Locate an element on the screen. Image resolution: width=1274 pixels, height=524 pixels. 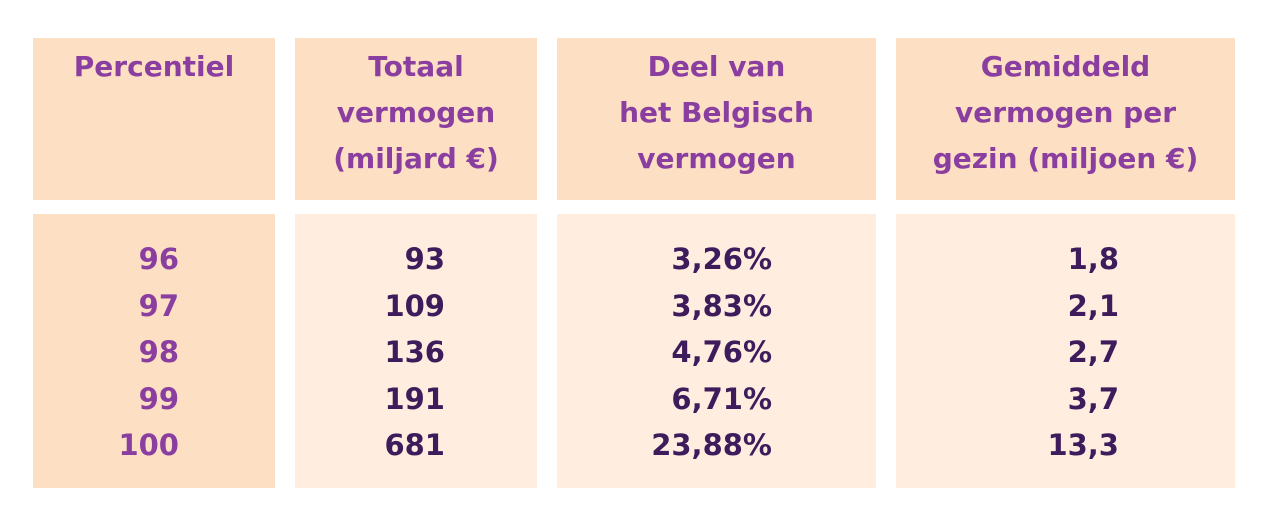
cell-deel-belgisch-vermogen: 3,26% is located at coordinates (721, 259).